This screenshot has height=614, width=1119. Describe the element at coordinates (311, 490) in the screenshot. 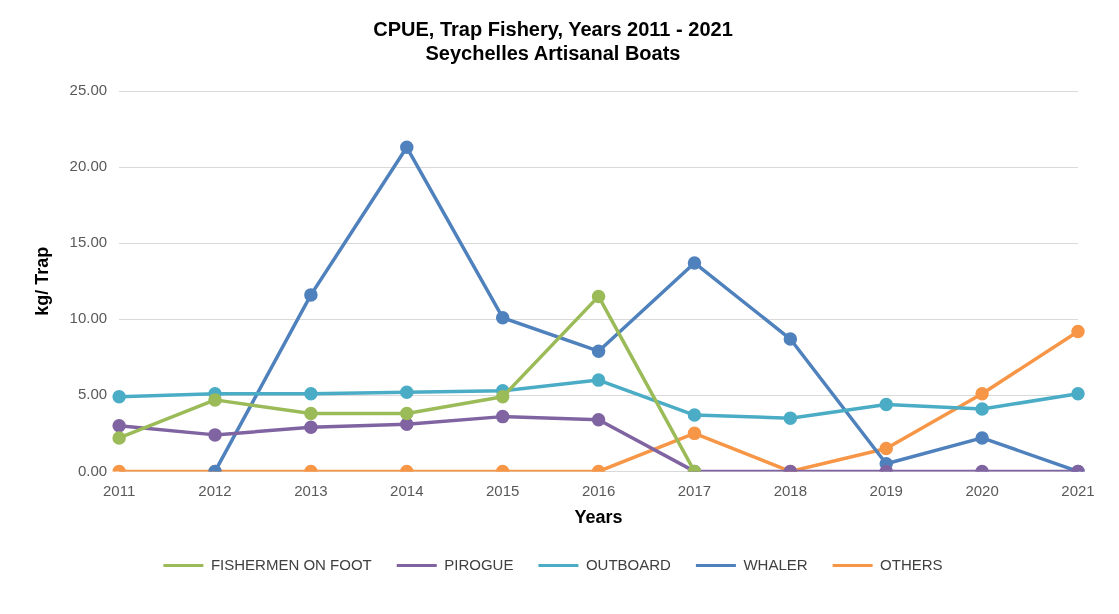

I see `x-tick-label: 2013` at that location.